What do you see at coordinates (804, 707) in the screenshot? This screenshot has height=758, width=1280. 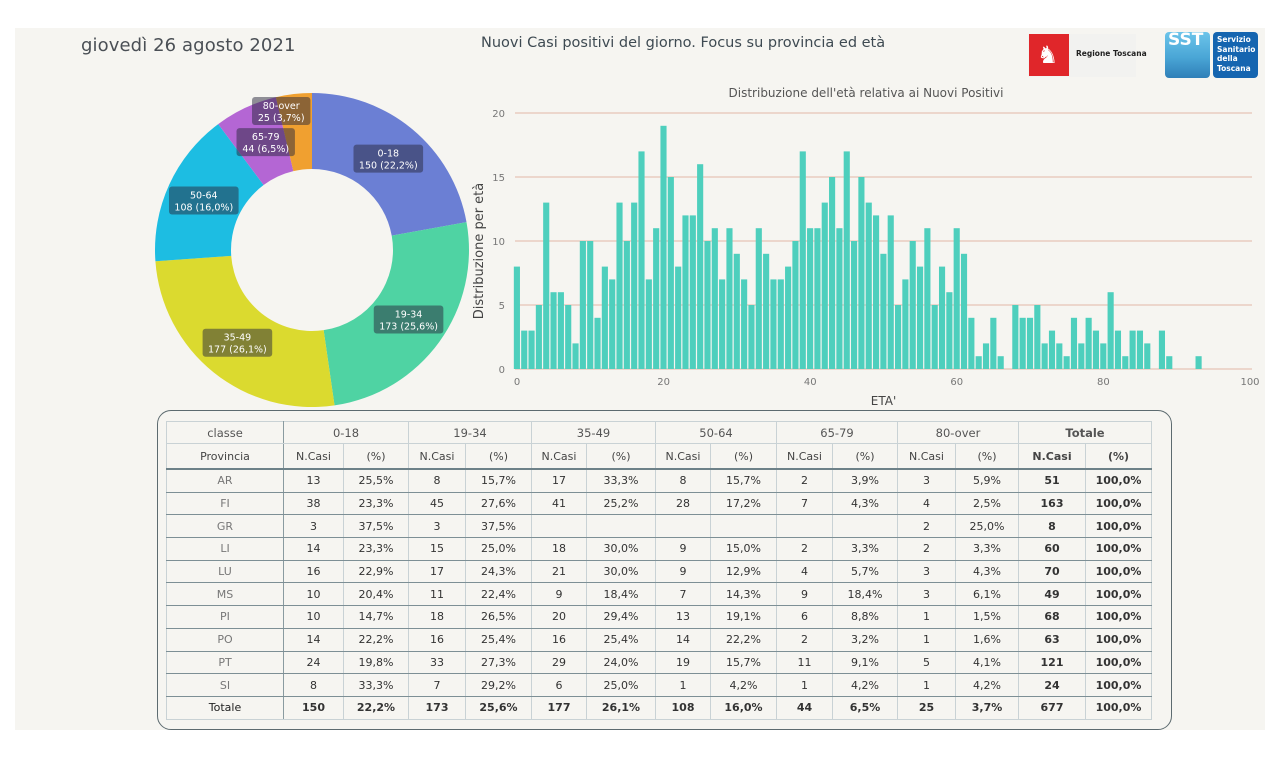 I see `cell-n-casi: 44` at bounding box center [804, 707].